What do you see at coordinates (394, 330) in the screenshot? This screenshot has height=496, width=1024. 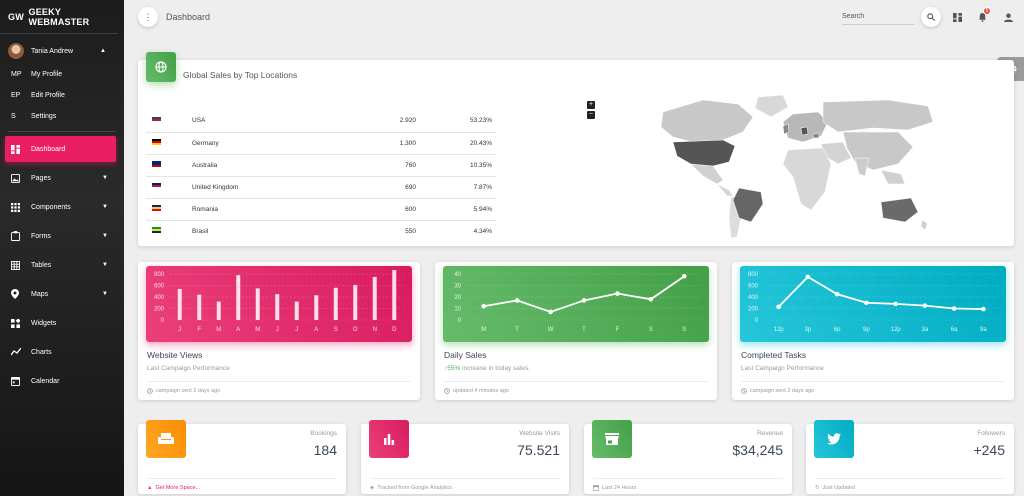 I see `x-tick-label: D` at bounding box center [394, 330].